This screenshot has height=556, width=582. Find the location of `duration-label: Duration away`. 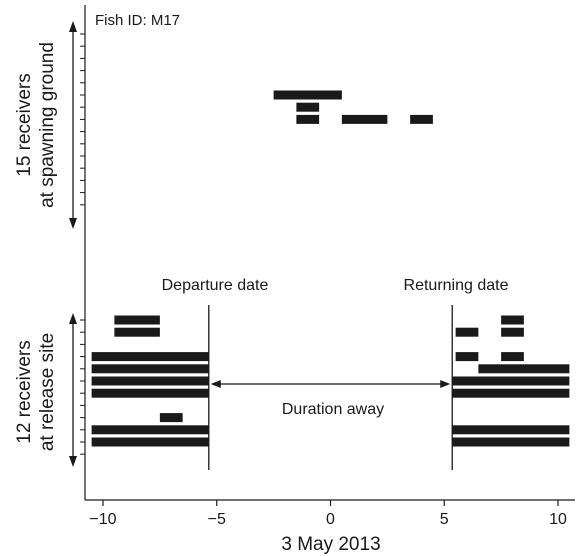

duration-label: Duration away is located at coordinates (333, 409).